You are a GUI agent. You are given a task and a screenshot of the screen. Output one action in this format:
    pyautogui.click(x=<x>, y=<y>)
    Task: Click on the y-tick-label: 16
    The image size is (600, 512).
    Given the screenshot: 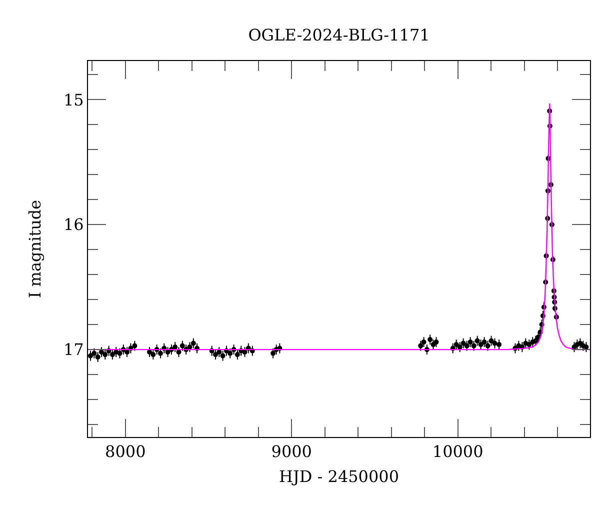 What is the action you would take?
    pyautogui.click(x=73, y=224)
    